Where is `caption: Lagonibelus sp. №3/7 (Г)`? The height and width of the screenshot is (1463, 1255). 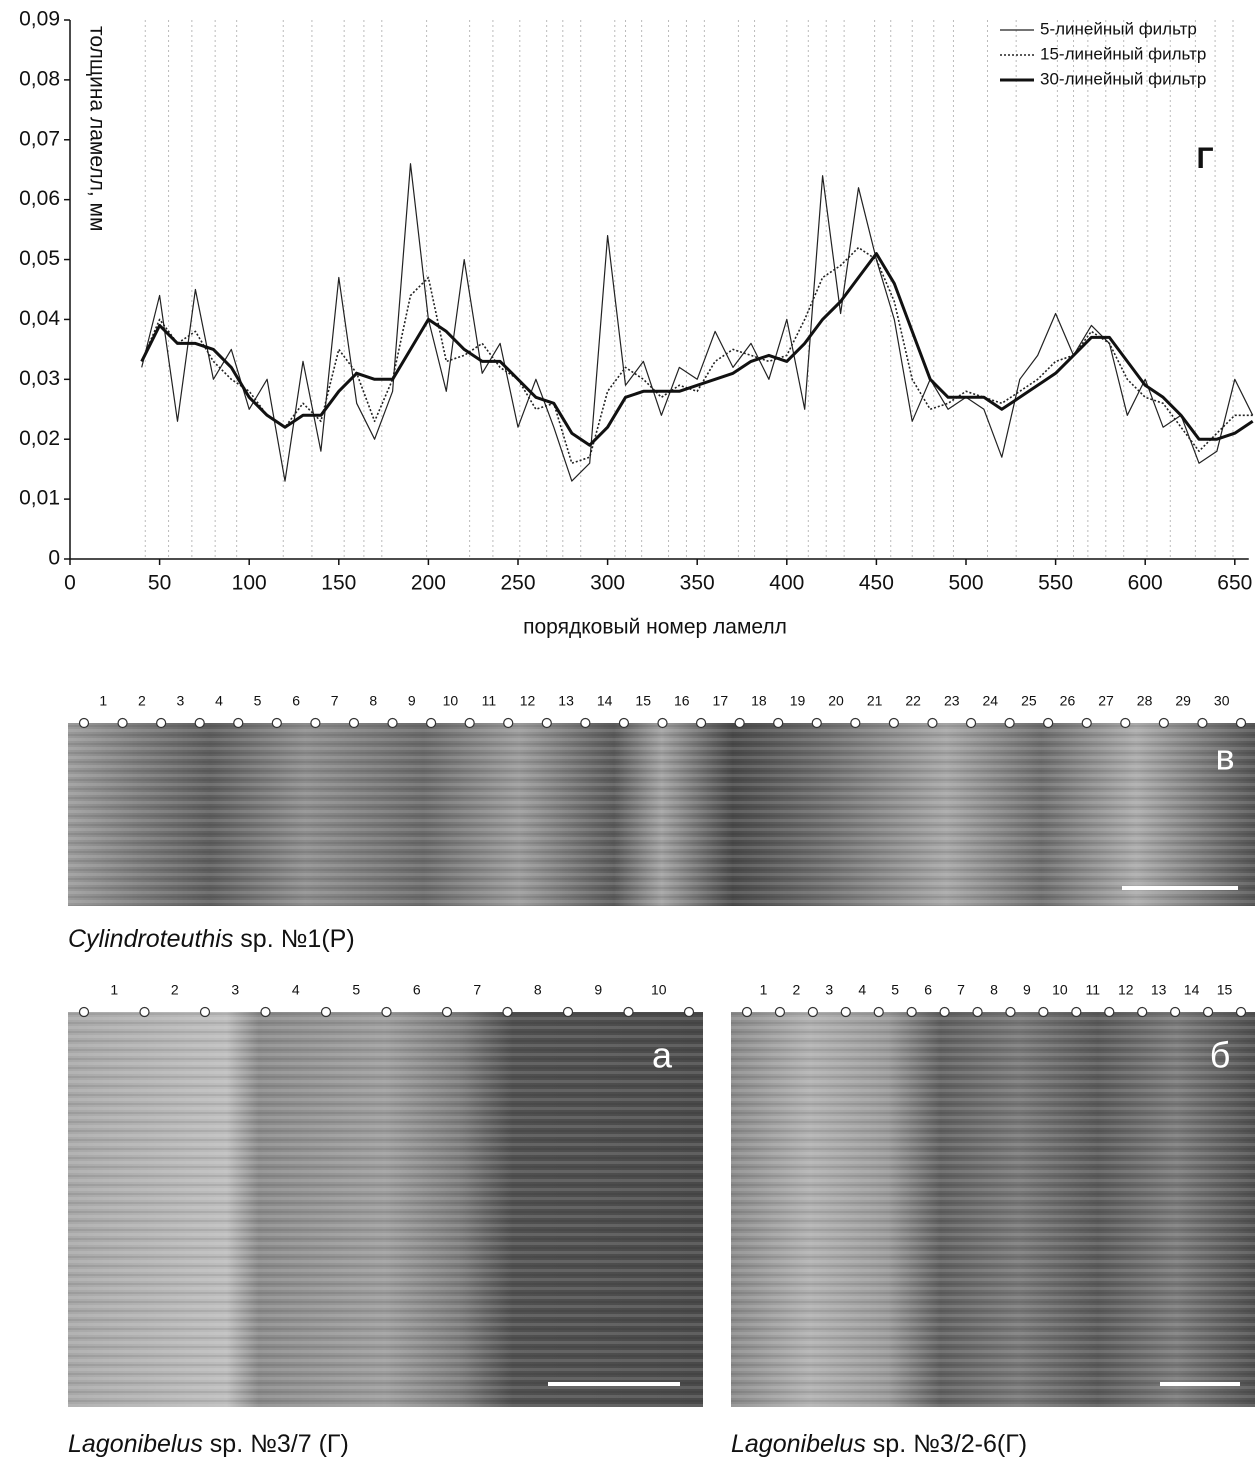 caption: Lagonibelus sp. №3/7 (Г) is located at coordinates (208, 1444).